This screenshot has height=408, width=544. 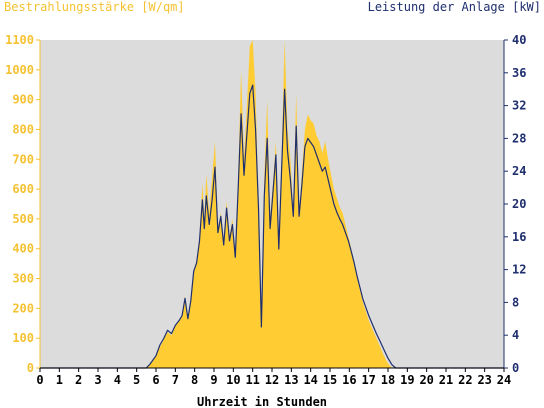 What do you see at coordinates (23, 129) in the screenshot?
I see `left-tick-label: 800` at bounding box center [23, 129].